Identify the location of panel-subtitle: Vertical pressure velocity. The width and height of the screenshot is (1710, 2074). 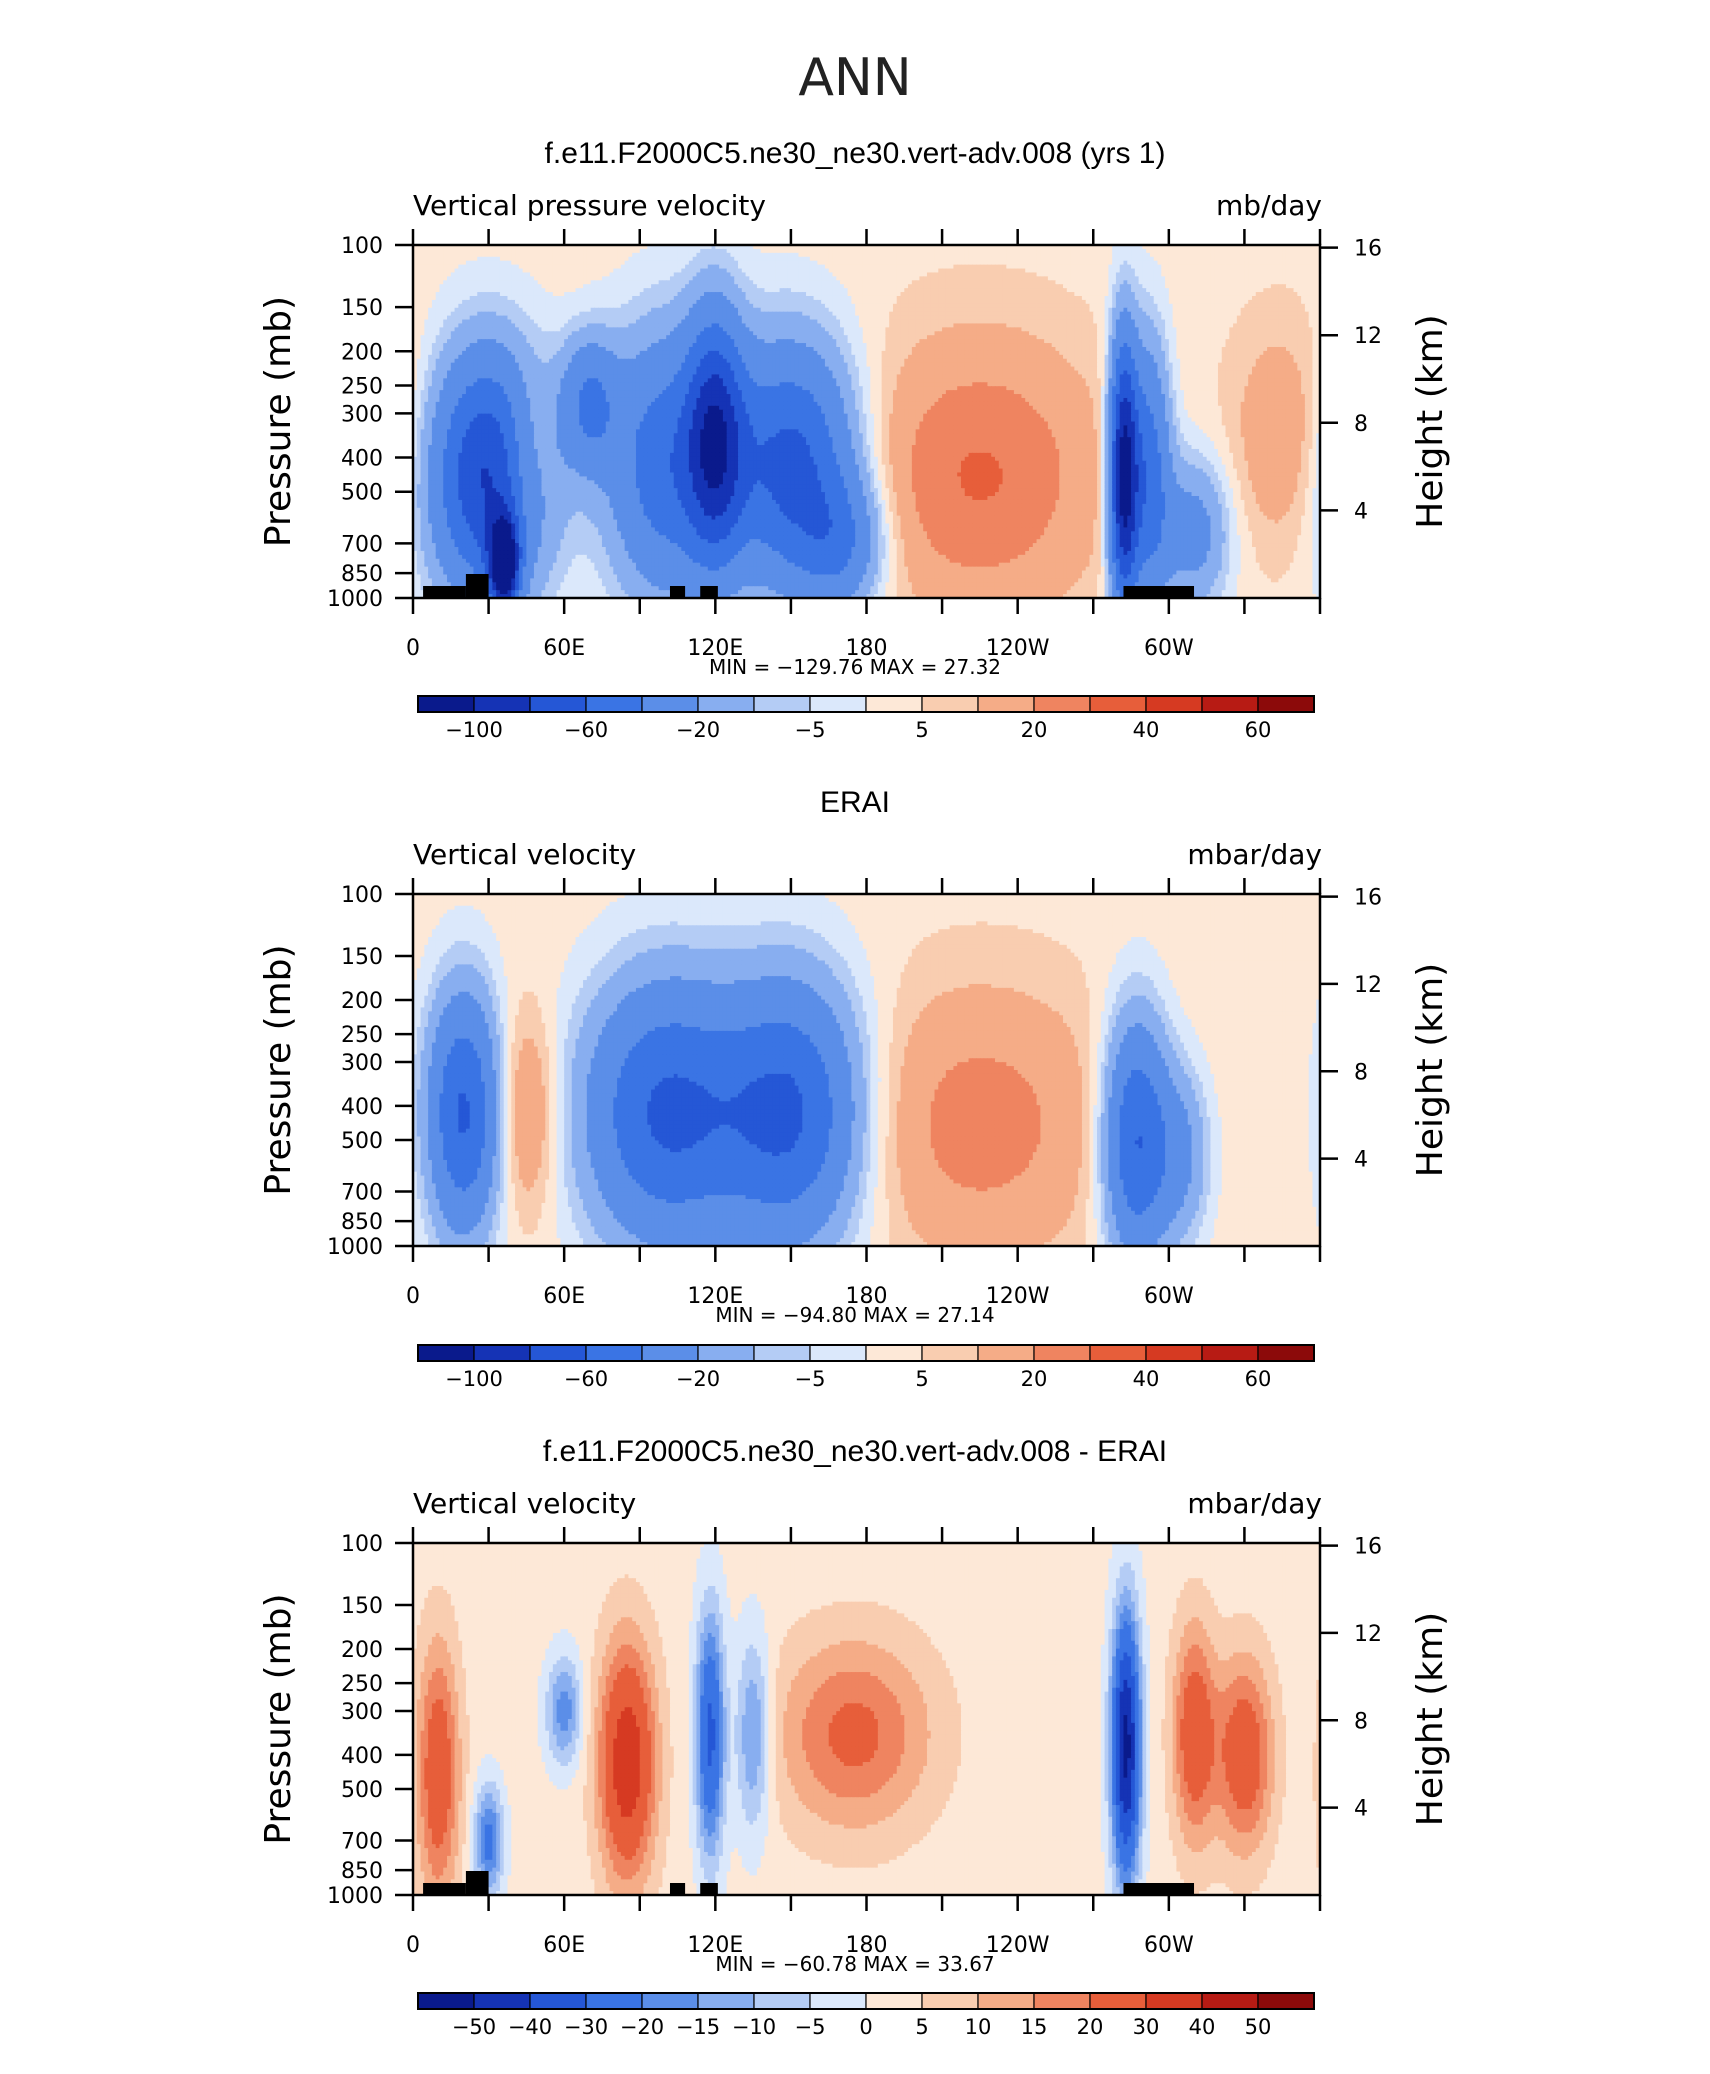
(589, 205).